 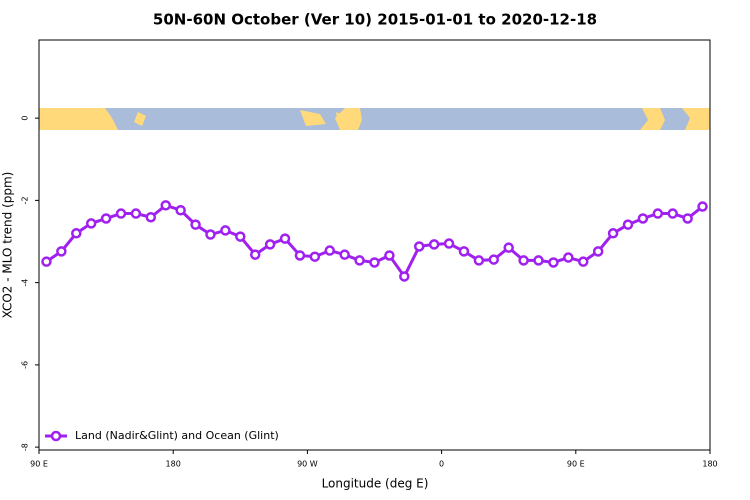 What do you see at coordinates (8, 245) in the screenshot?
I see `y-axis-label: XCO2 - MLO trend (ppm)` at bounding box center [8, 245].